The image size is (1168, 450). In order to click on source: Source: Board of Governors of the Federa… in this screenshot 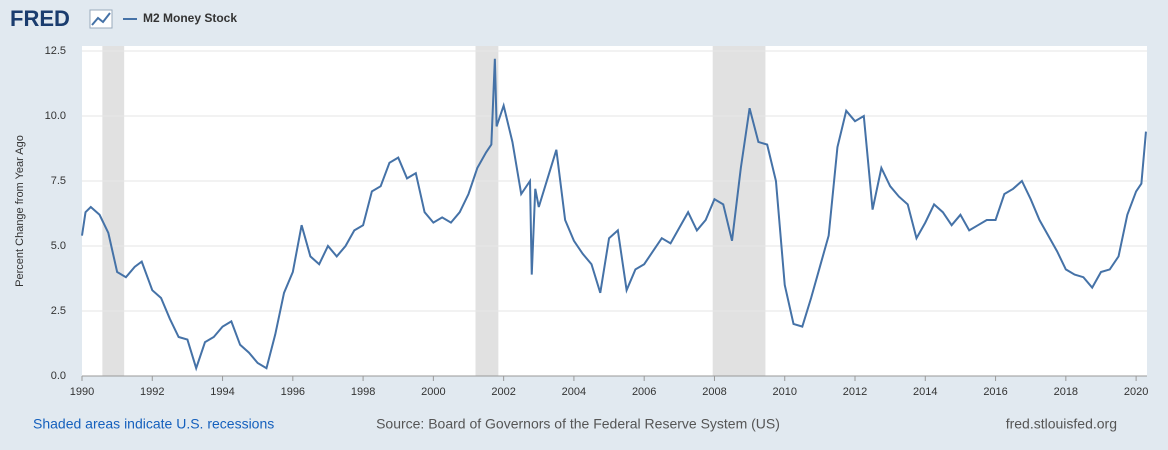, I will do `click(578, 424)`.